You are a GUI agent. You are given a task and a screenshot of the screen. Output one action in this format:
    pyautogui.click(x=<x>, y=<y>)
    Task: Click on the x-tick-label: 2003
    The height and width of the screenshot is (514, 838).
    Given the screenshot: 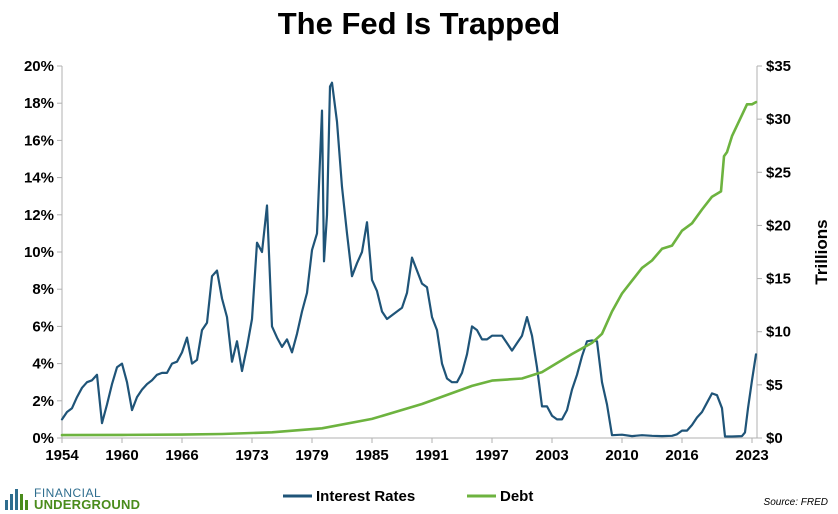 What is the action you would take?
    pyautogui.click(x=551, y=455)
    